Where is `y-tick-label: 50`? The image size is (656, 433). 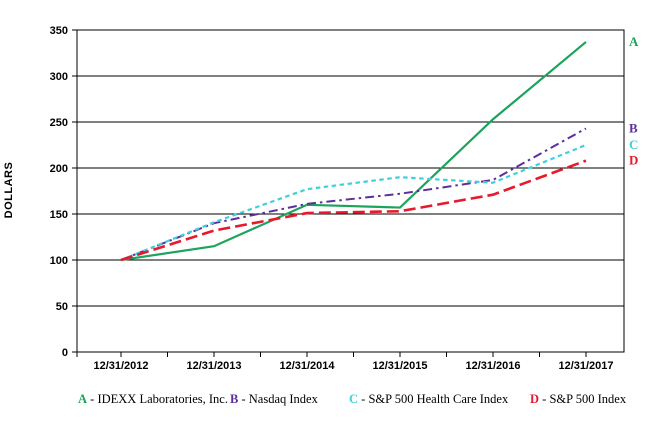 y-tick-label: 50 is located at coordinates (62, 307).